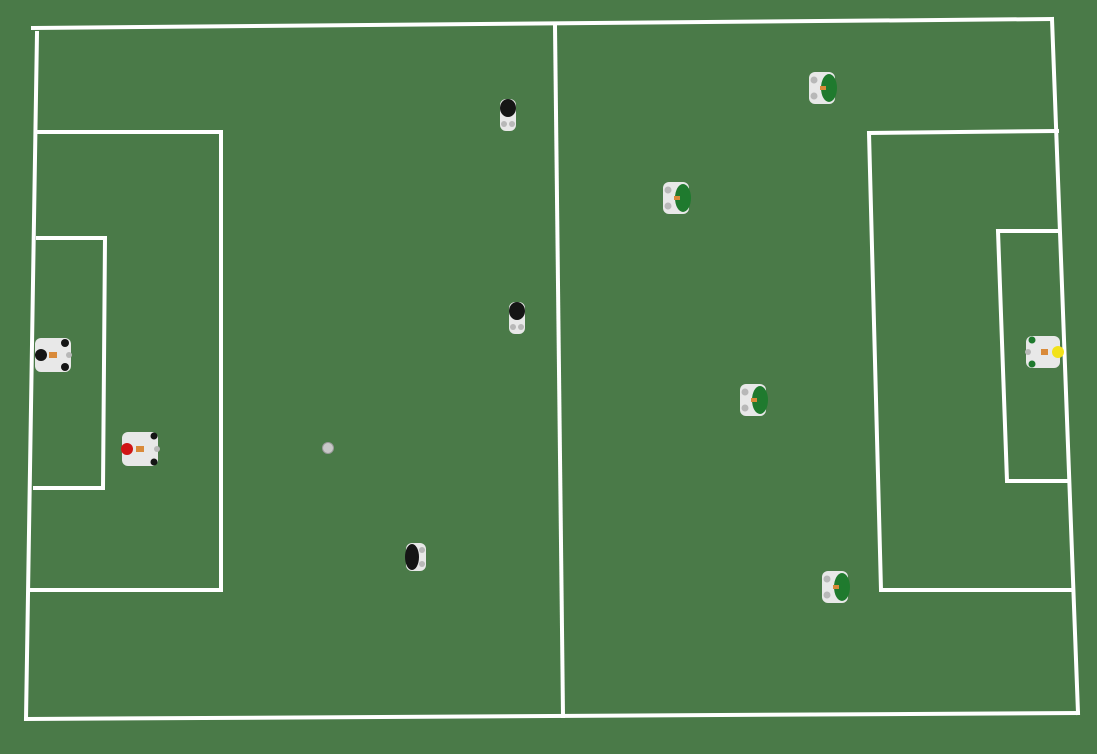  Describe the element at coordinates (69, 355) in the screenshot. I see `robot-black-keeper-foot` at that location.